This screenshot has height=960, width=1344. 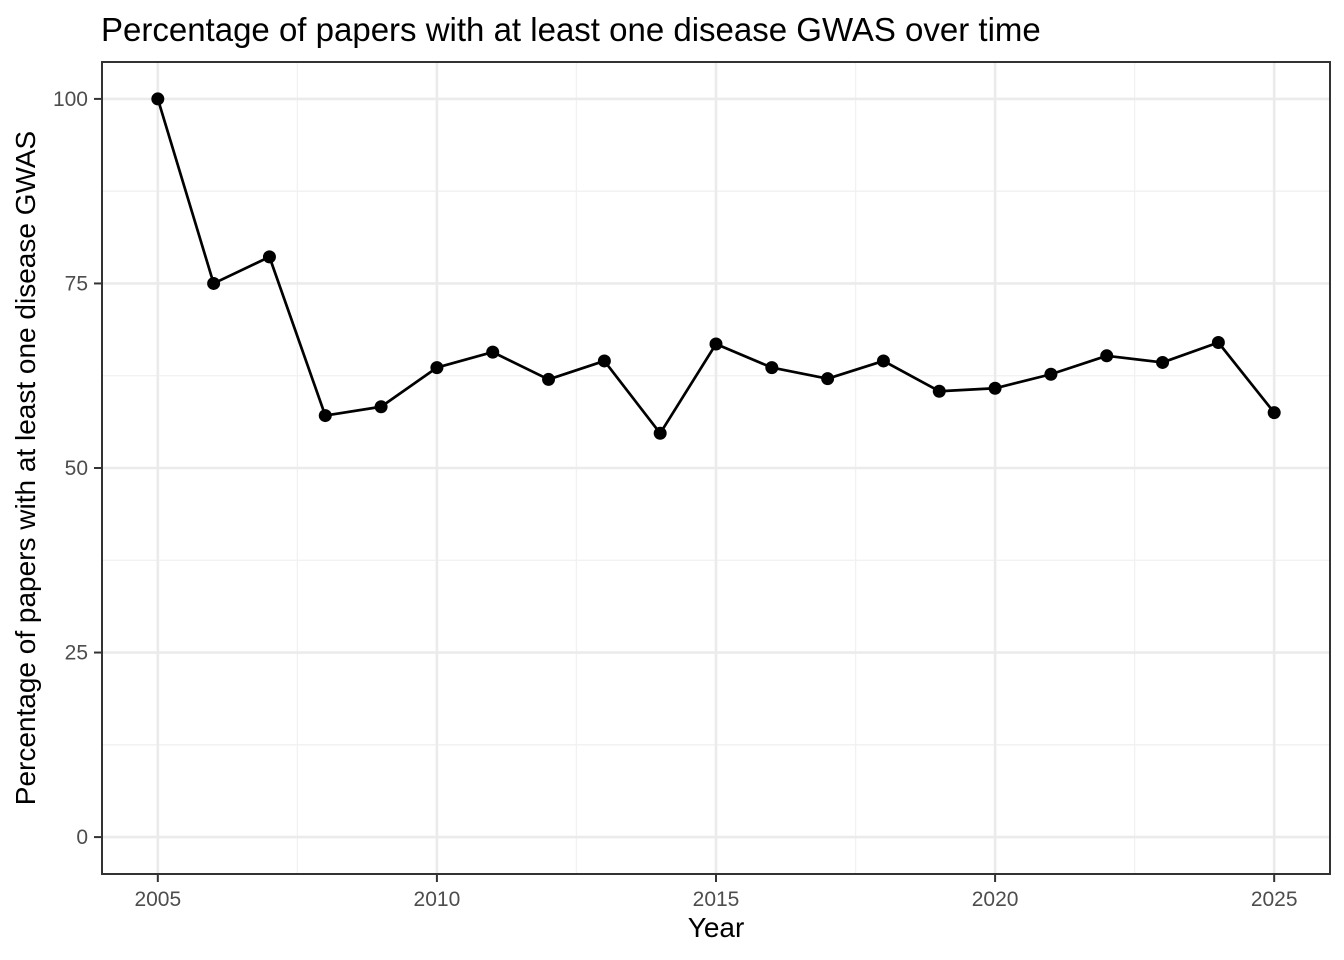 I want to click on y-tick-labels: 0 25 50 75 100, so click(x=70, y=468).